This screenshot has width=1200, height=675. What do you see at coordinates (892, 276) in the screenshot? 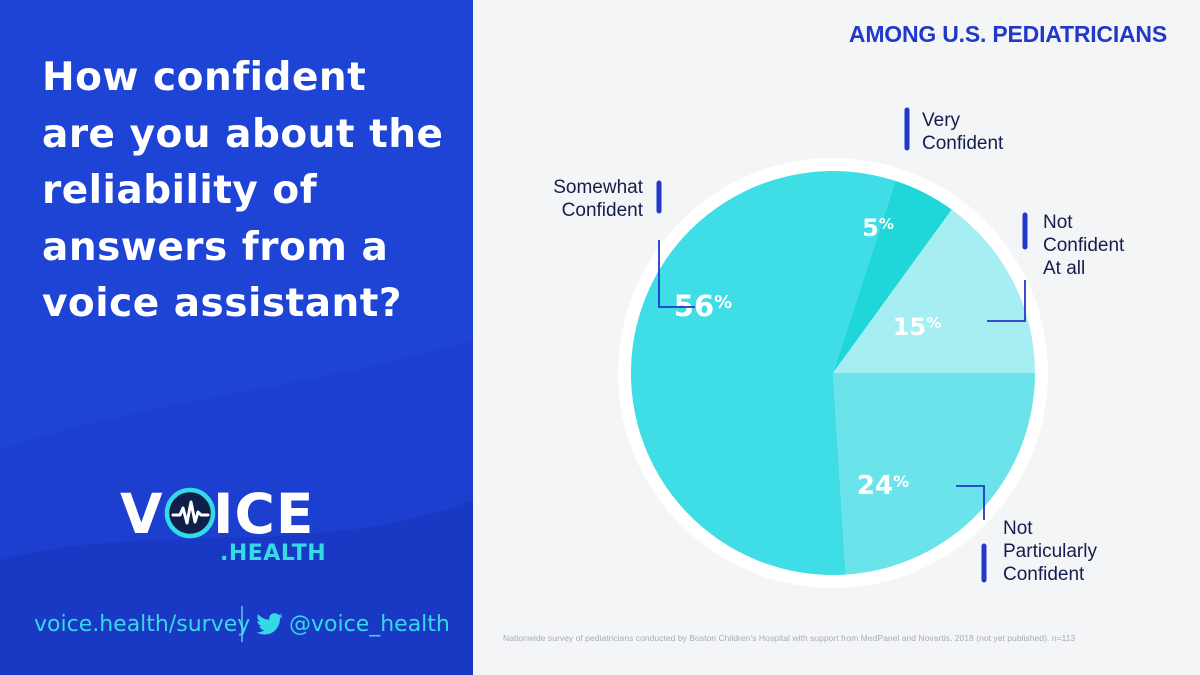
I see `pie-slice-very` at bounding box center [892, 276].